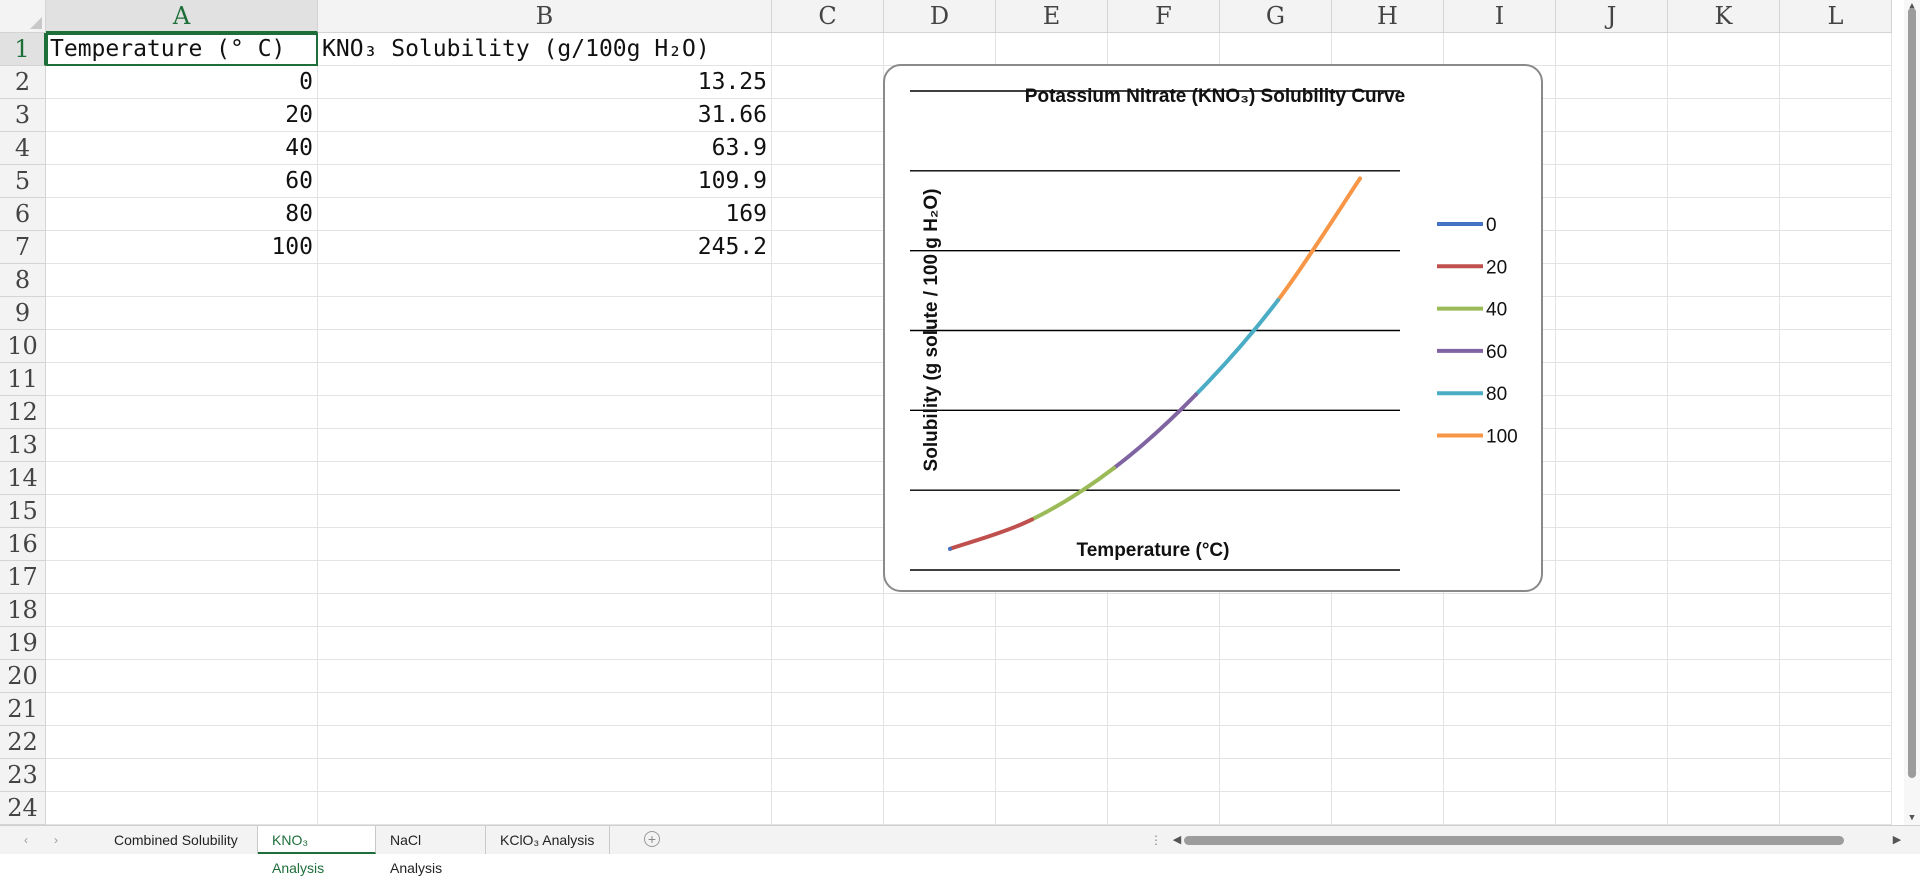 This screenshot has height=882, width=1920. What do you see at coordinates (1052, 610) in the screenshot?
I see `cell-e18` at bounding box center [1052, 610].